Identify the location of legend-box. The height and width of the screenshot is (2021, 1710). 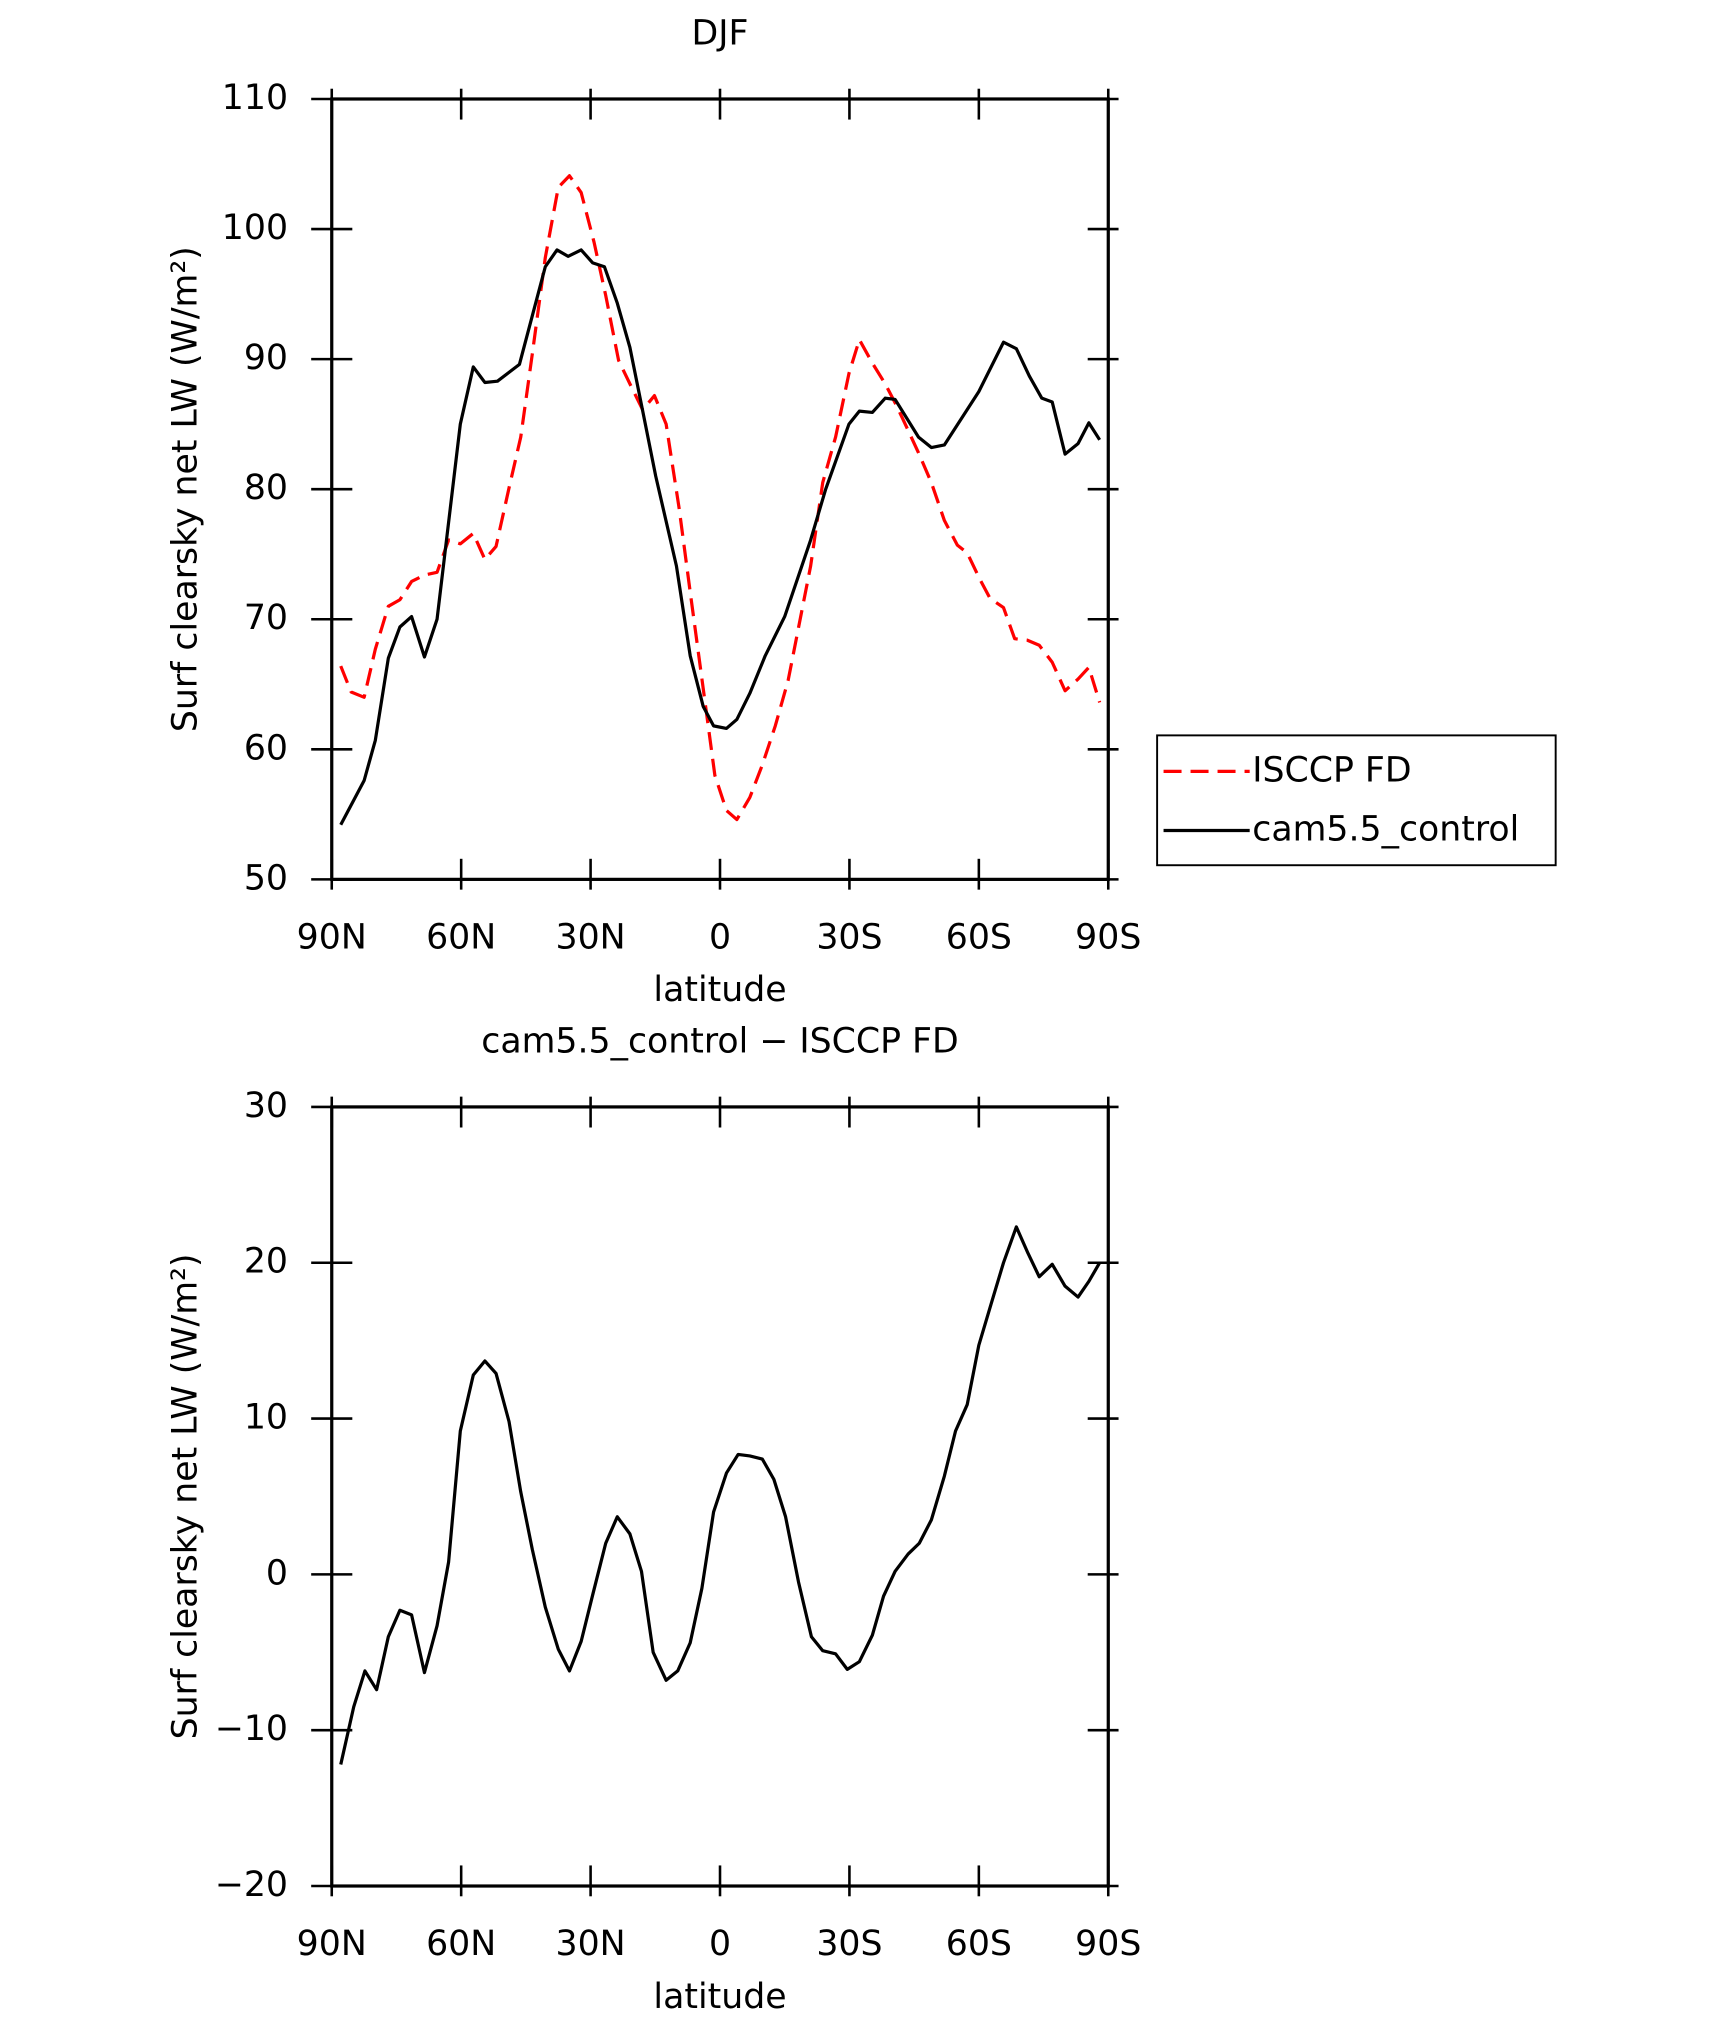
(1356, 800).